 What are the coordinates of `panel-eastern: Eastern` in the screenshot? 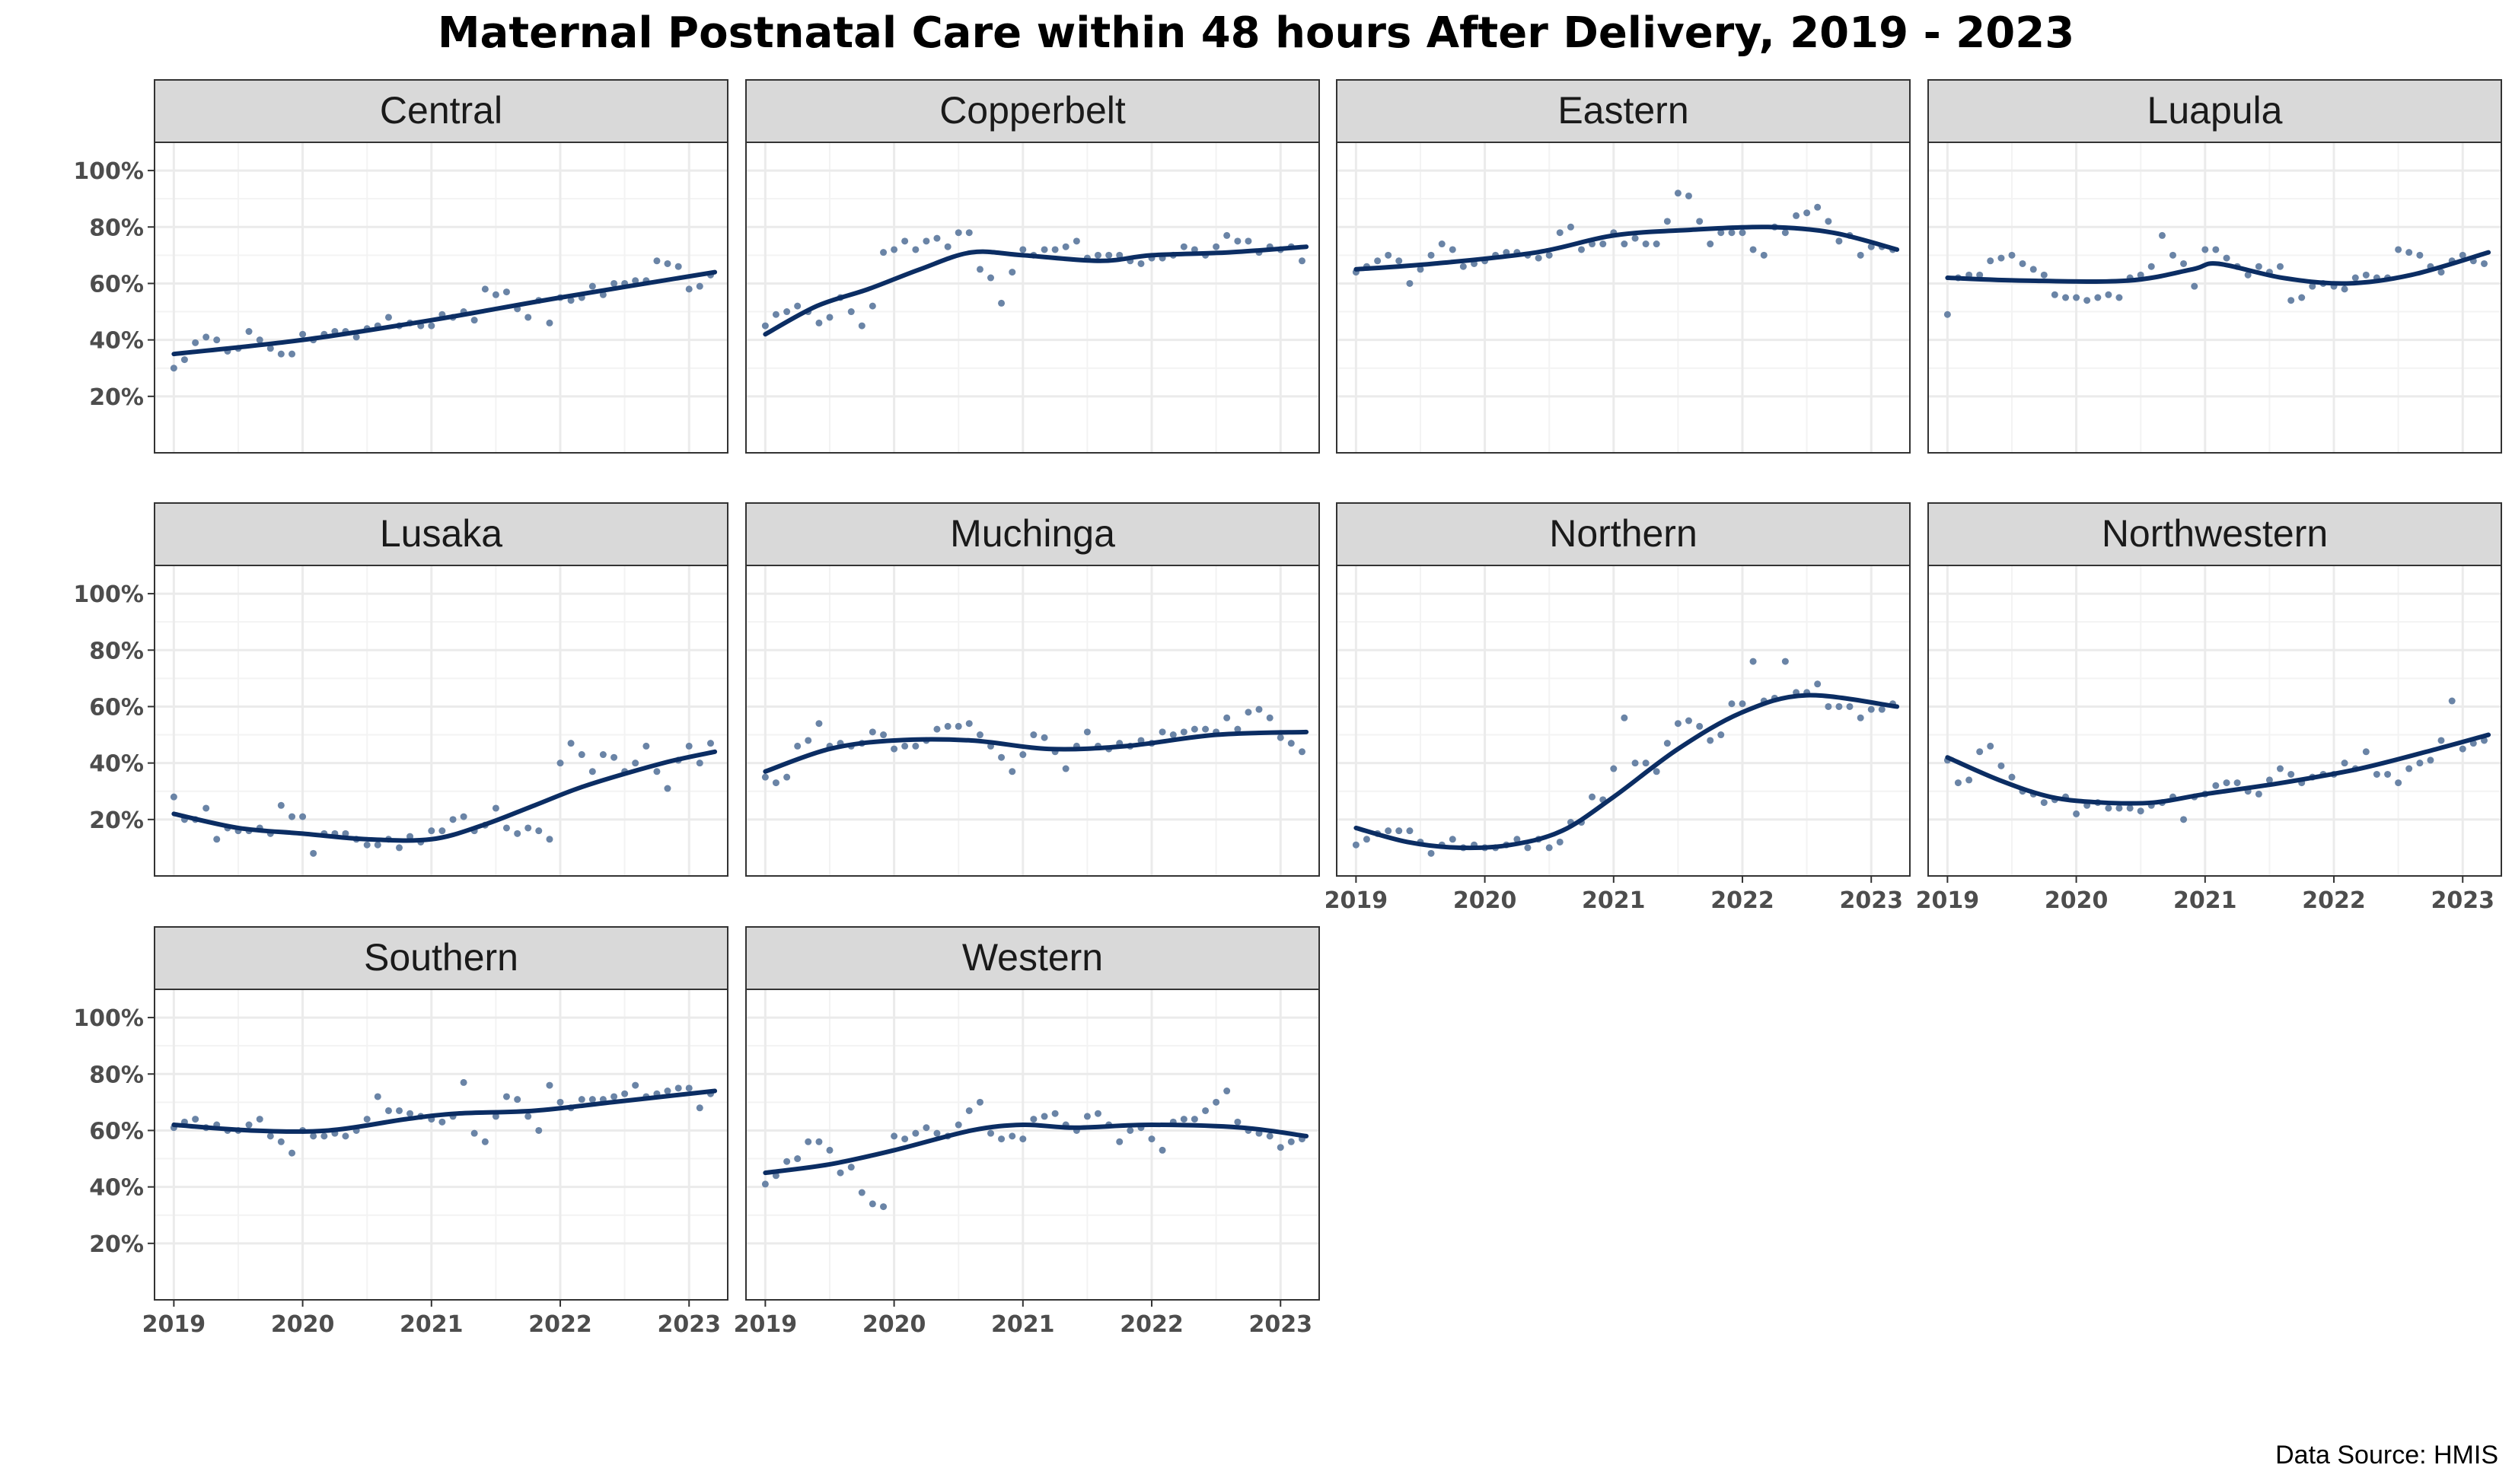 It's located at (1623, 266).